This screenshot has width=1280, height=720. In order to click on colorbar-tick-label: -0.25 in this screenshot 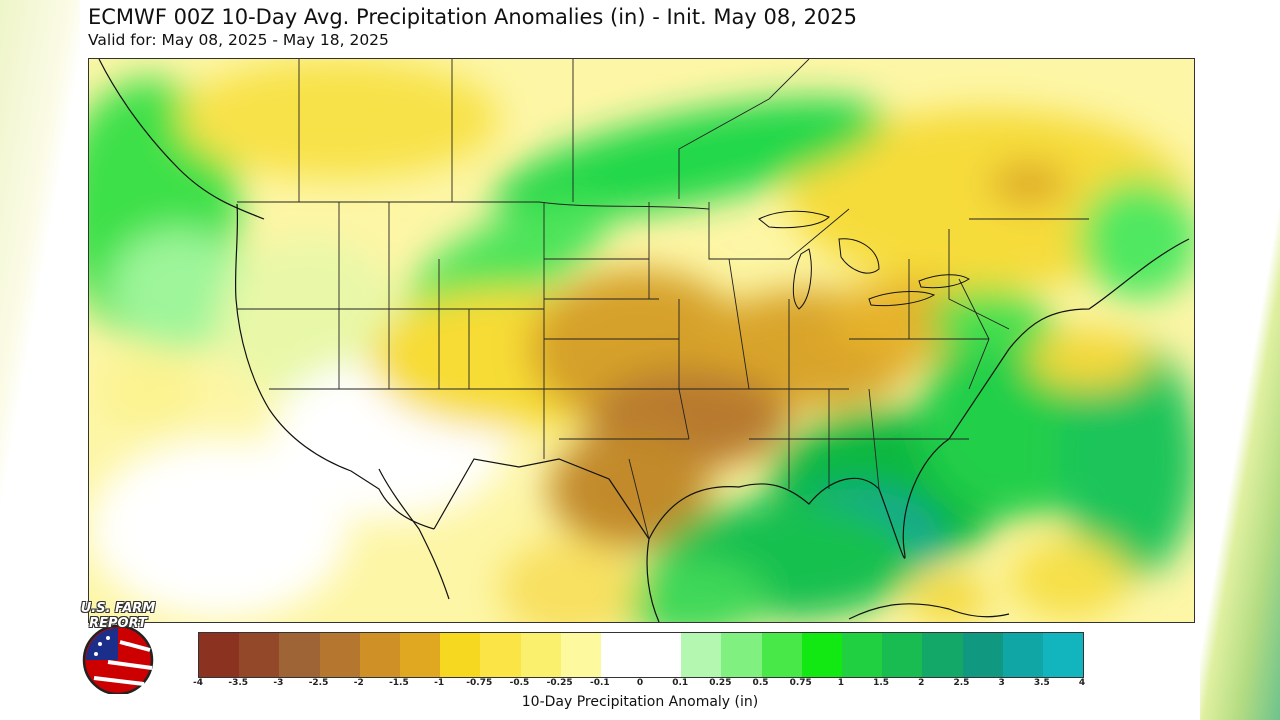, I will do `click(559, 683)`.